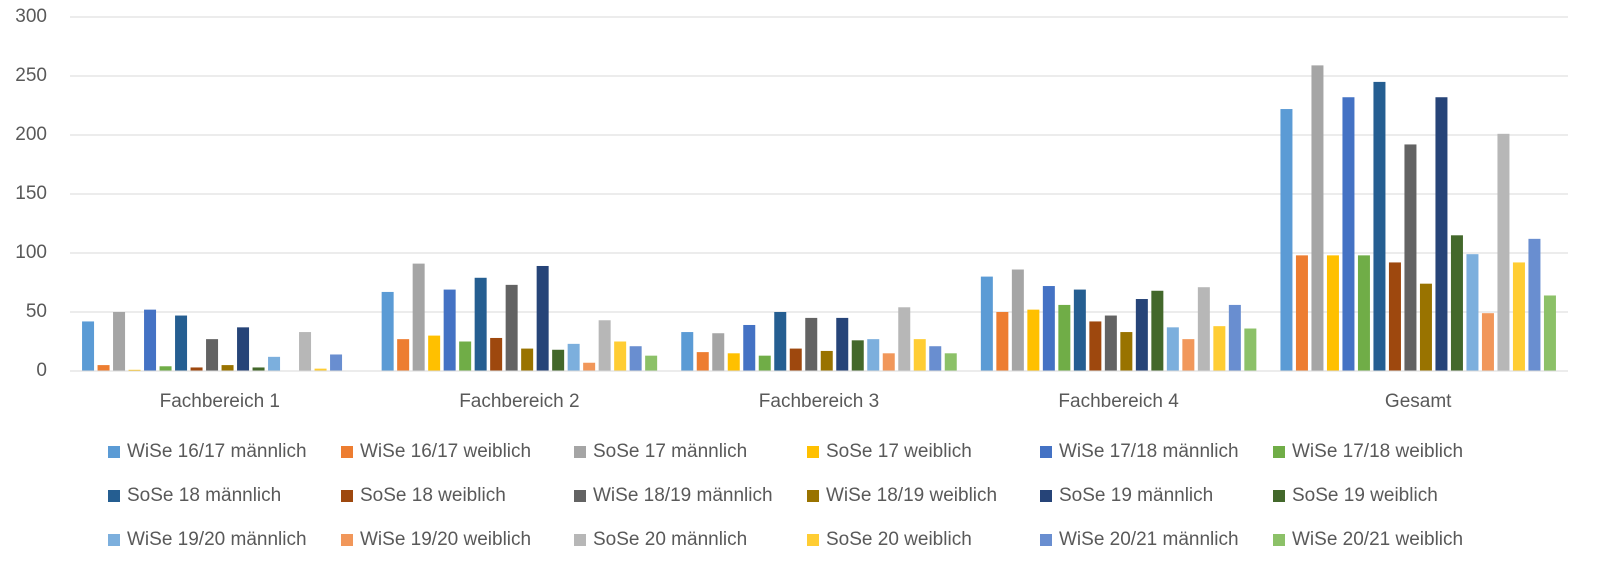 This screenshot has width=1616, height=567. What do you see at coordinates (899, 539) in the screenshot?
I see `legend-label: SoSe 20 weiblich` at bounding box center [899, 539].